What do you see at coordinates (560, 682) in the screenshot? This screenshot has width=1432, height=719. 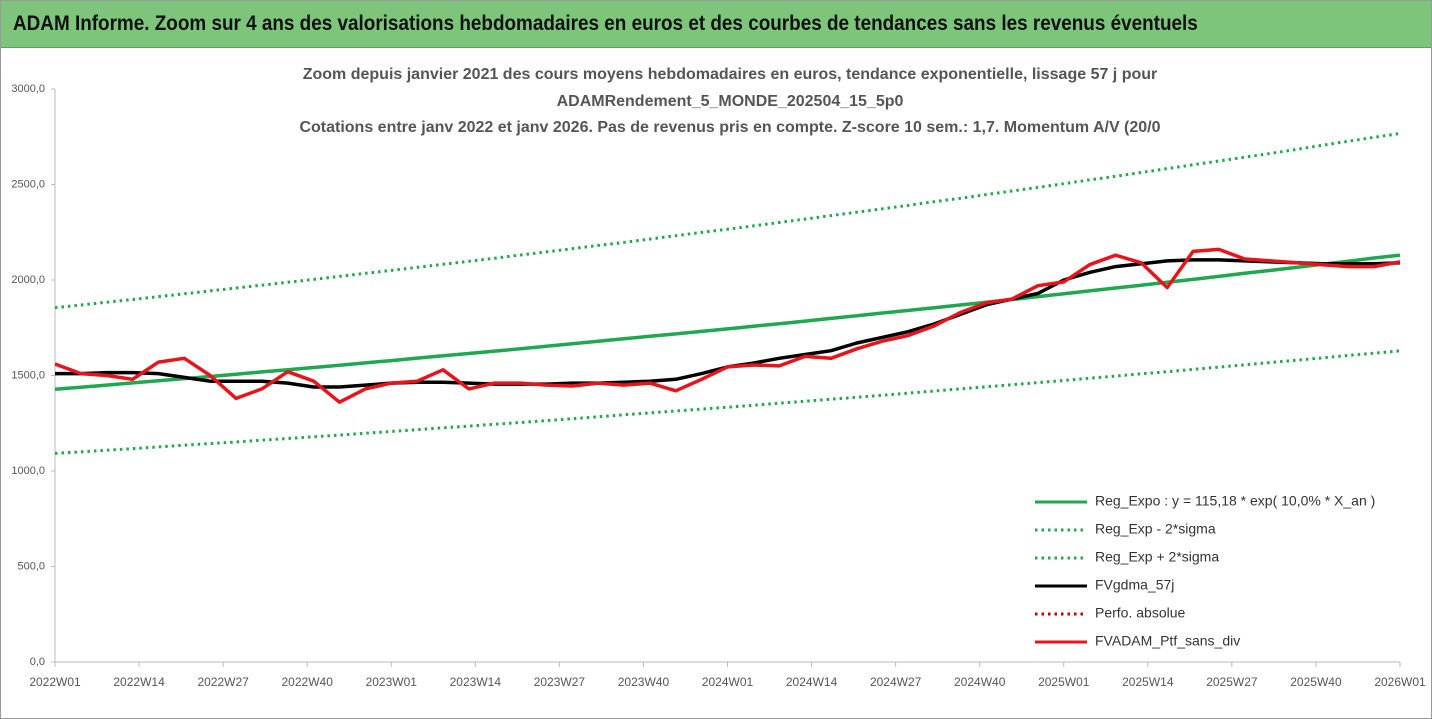 I see `x-tick-label: 2023W27` at bounding box center [560, 682].